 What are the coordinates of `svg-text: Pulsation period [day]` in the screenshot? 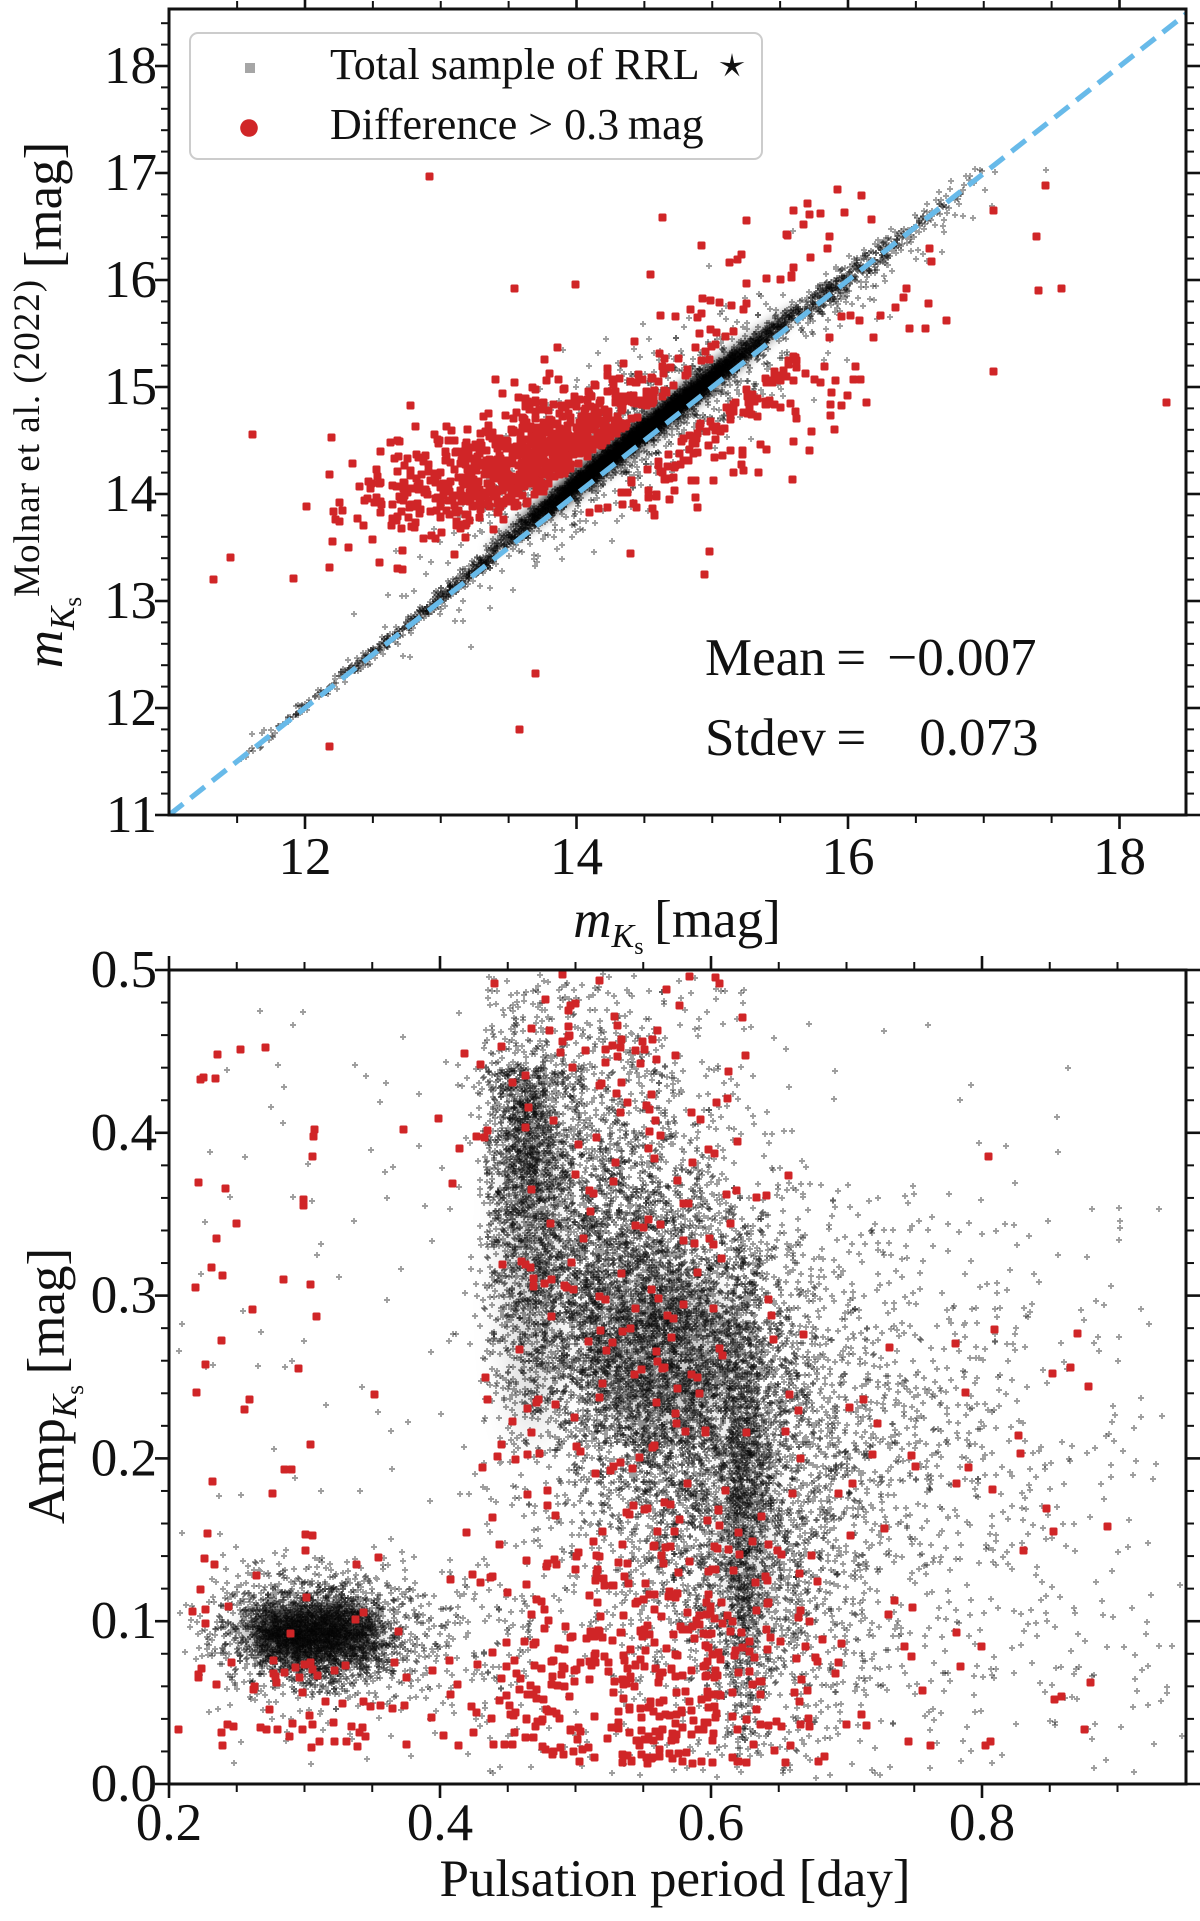 It's located at (674, 1879).